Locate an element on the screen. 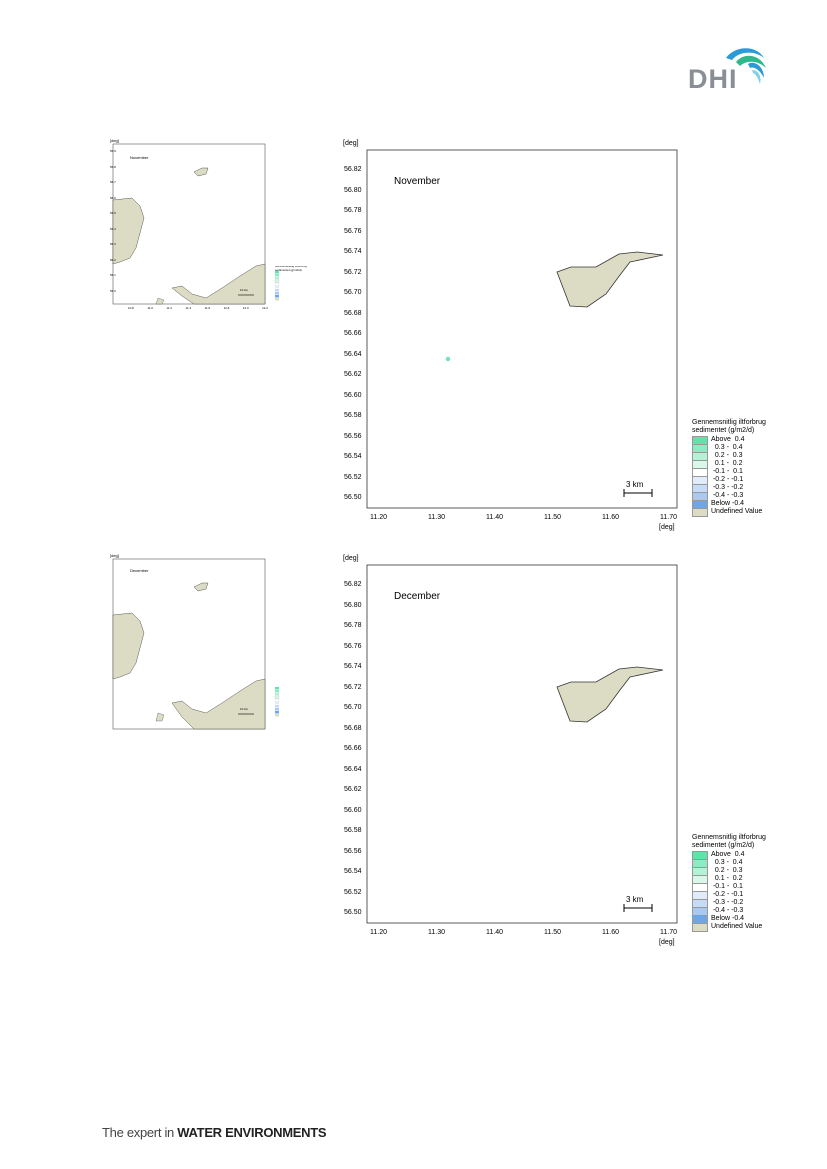  x-tick: 11.40 is located at coordinates (494, 517).